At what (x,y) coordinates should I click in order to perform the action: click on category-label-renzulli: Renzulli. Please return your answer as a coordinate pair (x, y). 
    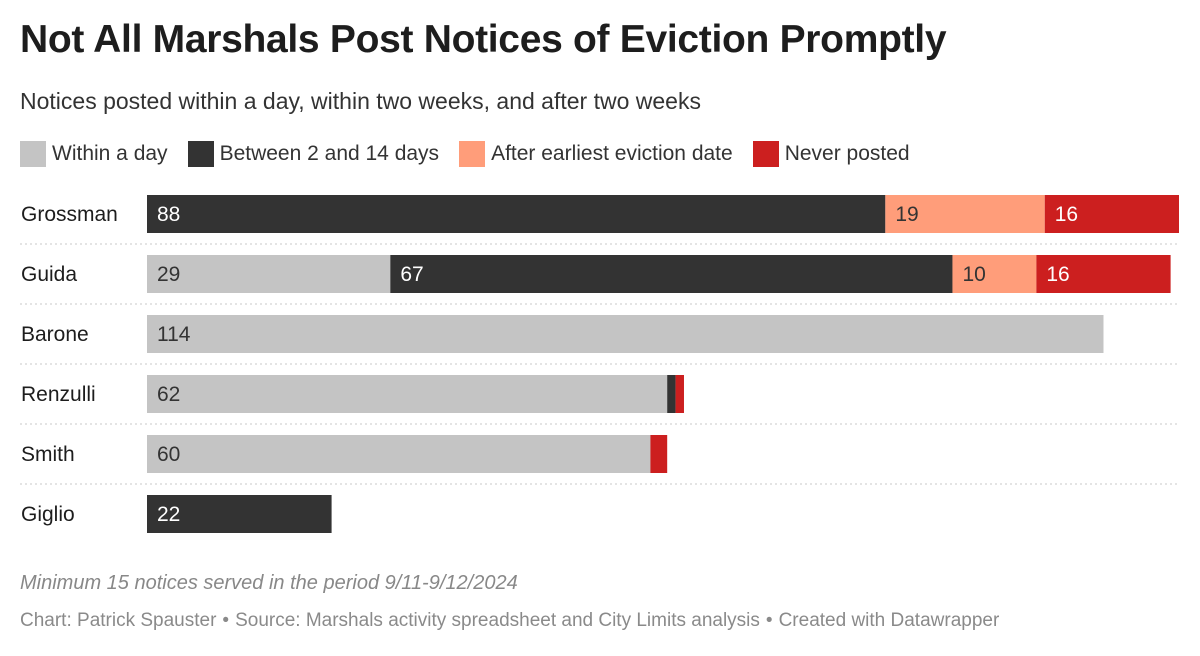
    Looking at the image, I should click on (58, 394).